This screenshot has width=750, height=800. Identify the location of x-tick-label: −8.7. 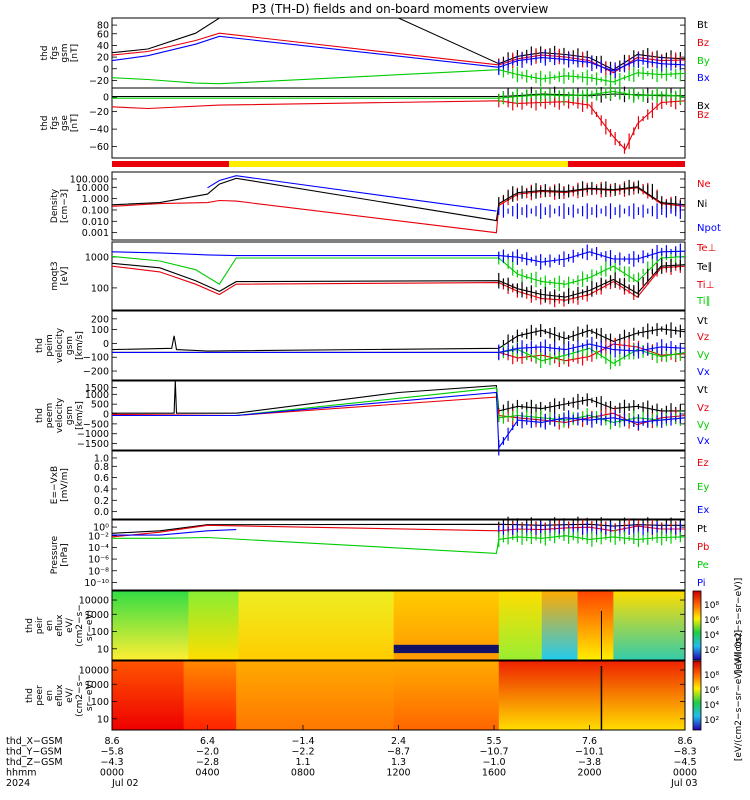
(398, 752).